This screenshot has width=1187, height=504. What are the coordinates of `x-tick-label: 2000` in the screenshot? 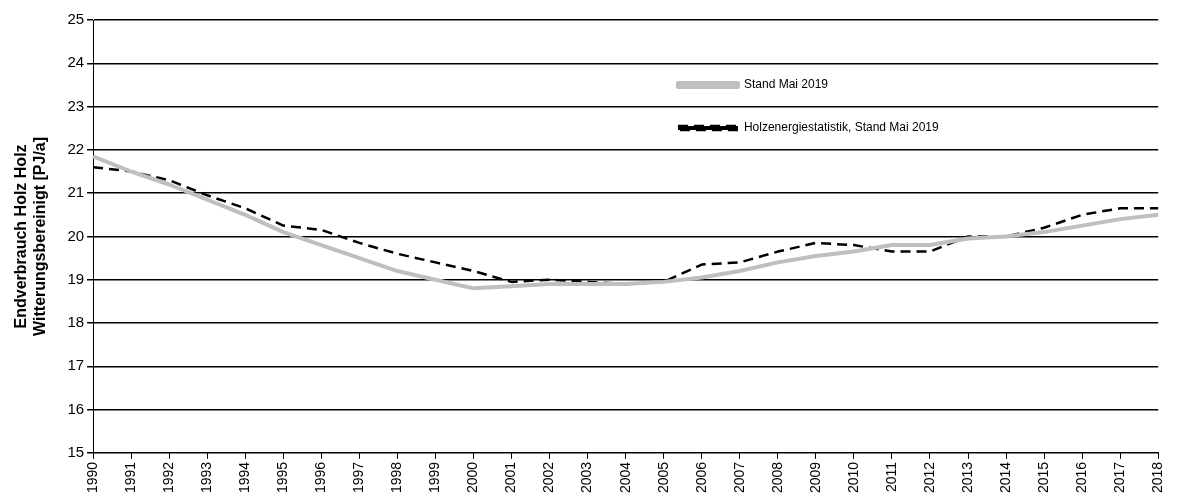 It's located at (472, 477).